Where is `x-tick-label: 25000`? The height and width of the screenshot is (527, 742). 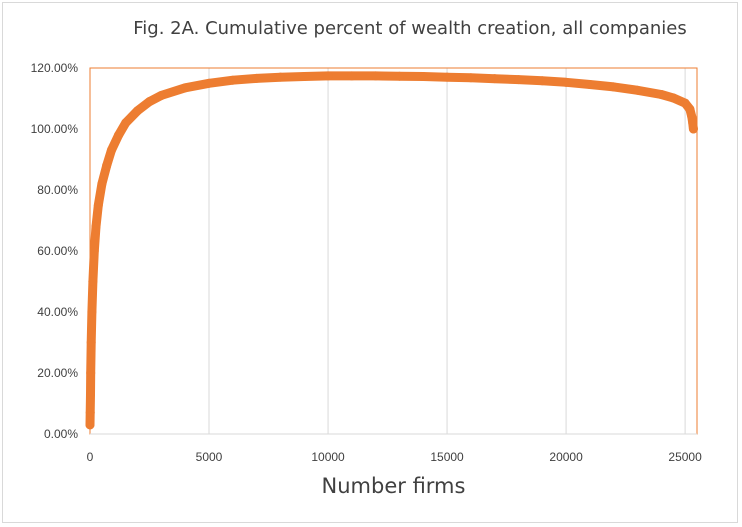
x-tick-label: 25000 is located at coordinates (685, 457).